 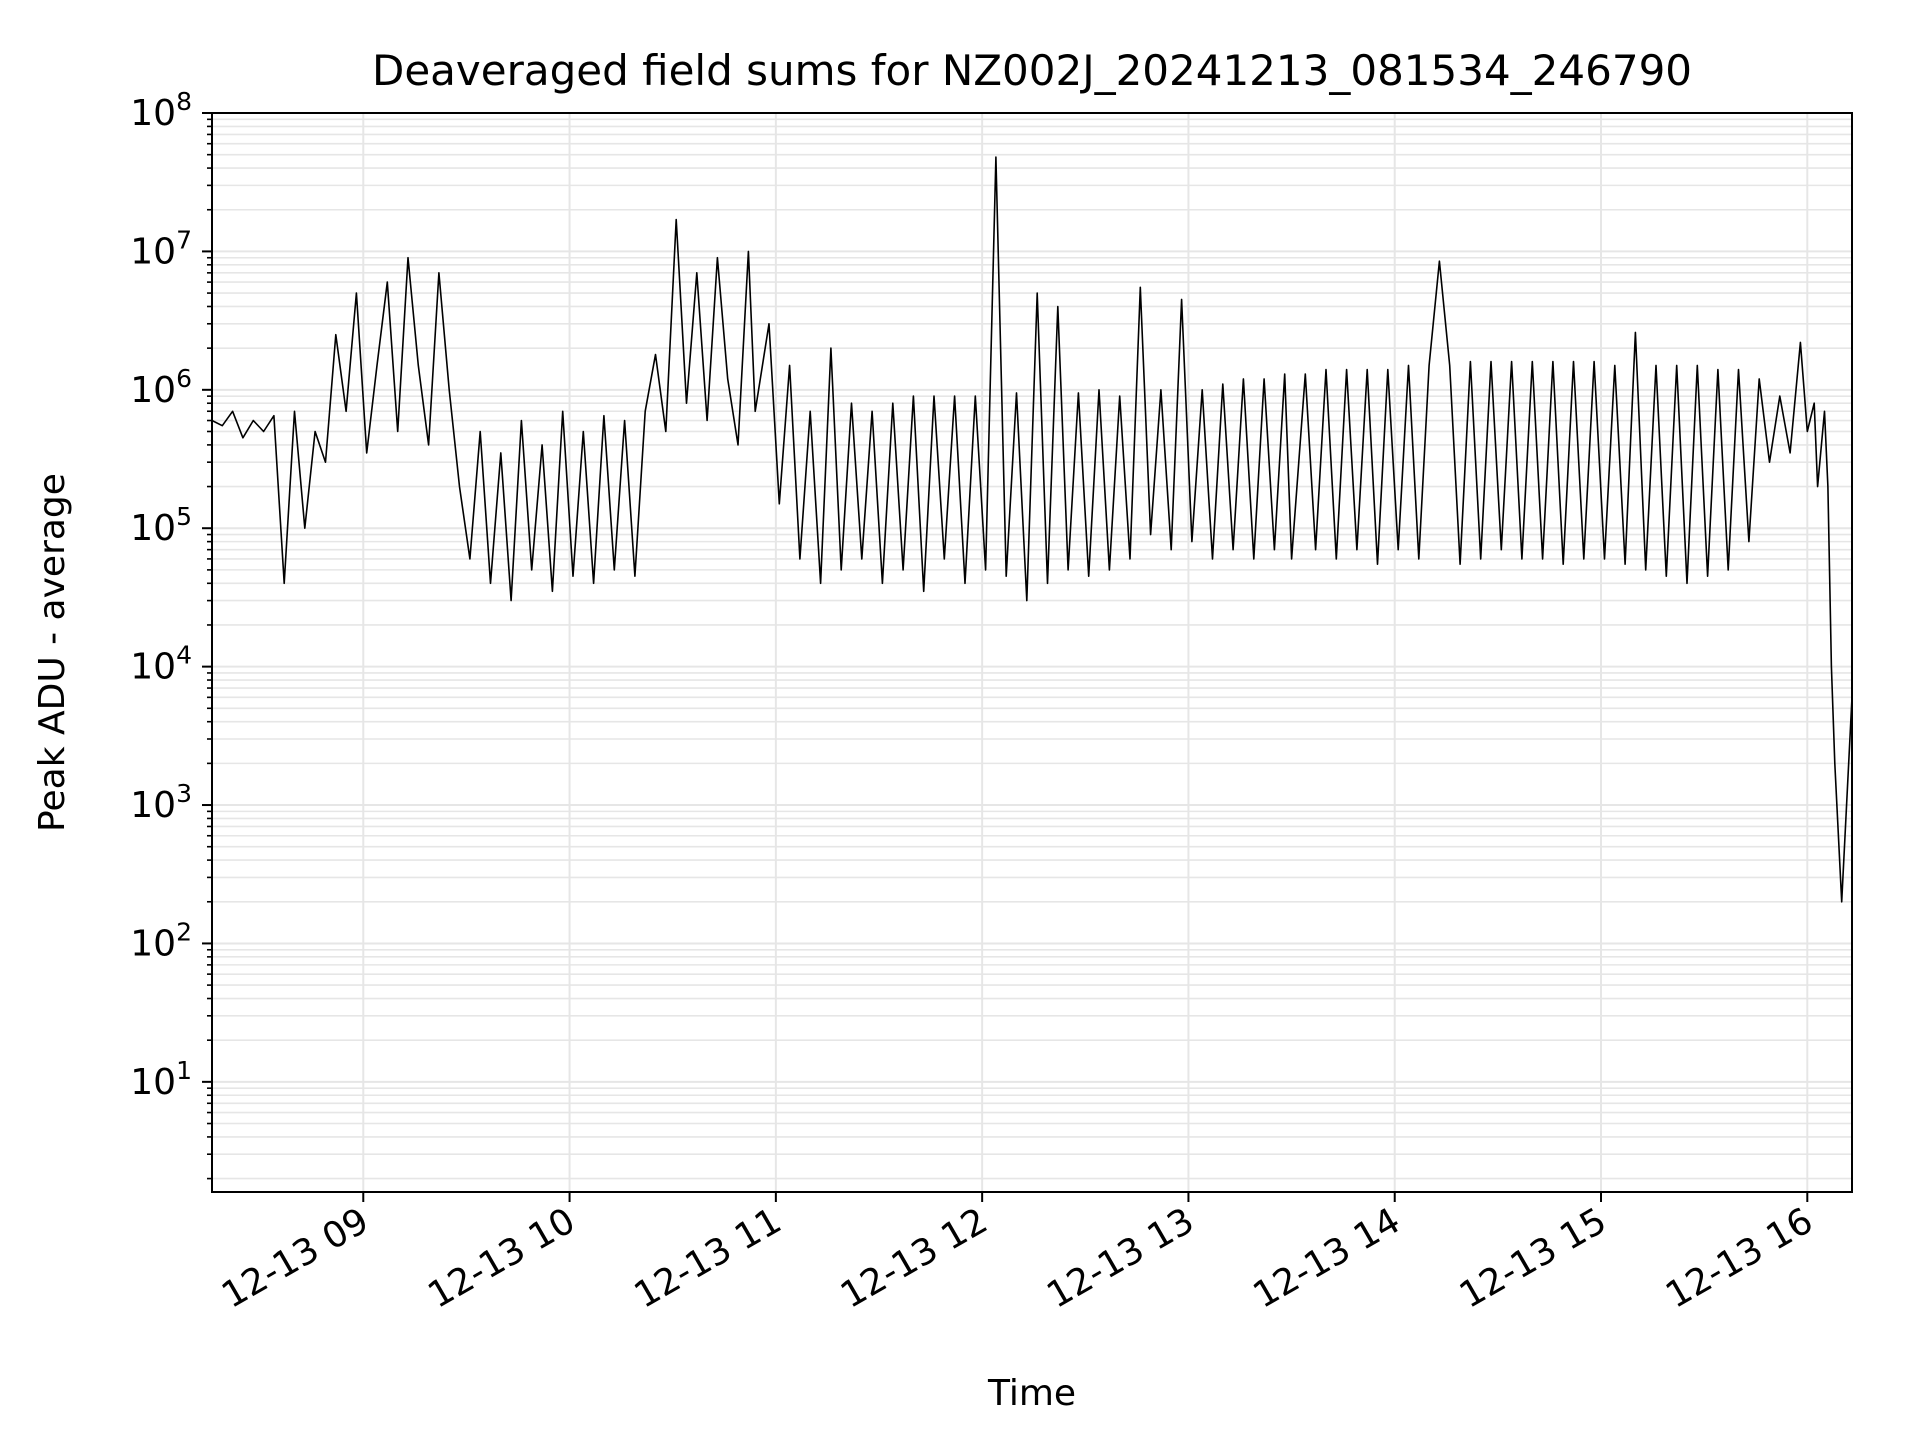 I want to click on x-tick-label: 12-13 16, so click(x=1739, y=1258).